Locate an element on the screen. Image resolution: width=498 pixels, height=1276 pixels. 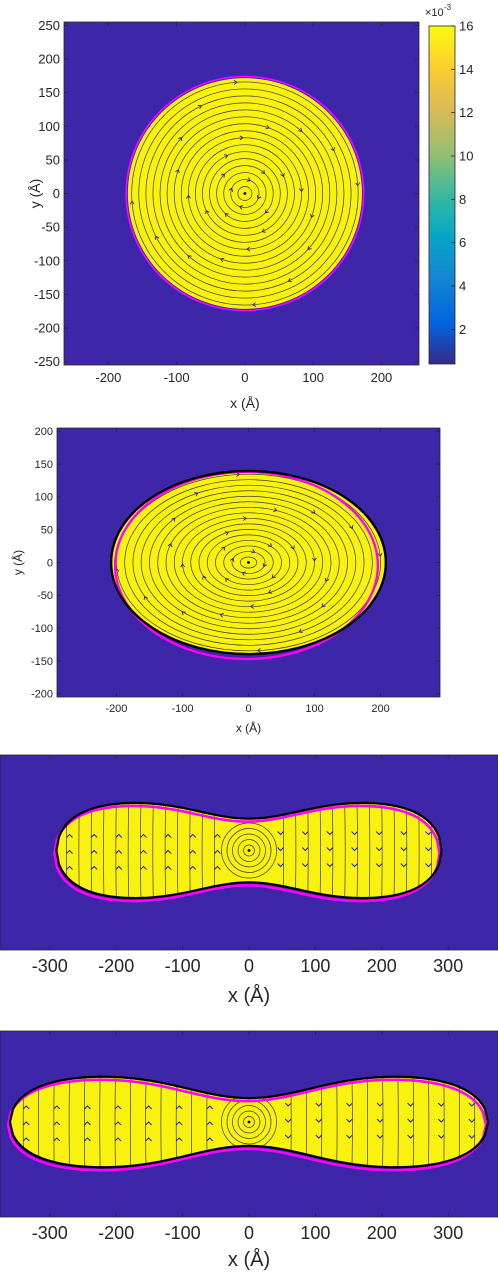
streamlines is located at coordinates (249, 1122).